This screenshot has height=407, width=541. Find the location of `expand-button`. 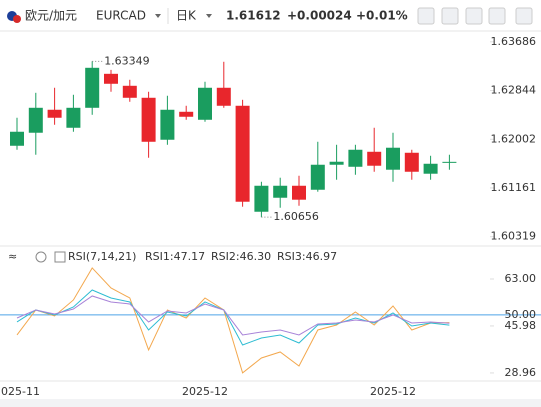

expand-button is located at coordinates (524, 16).